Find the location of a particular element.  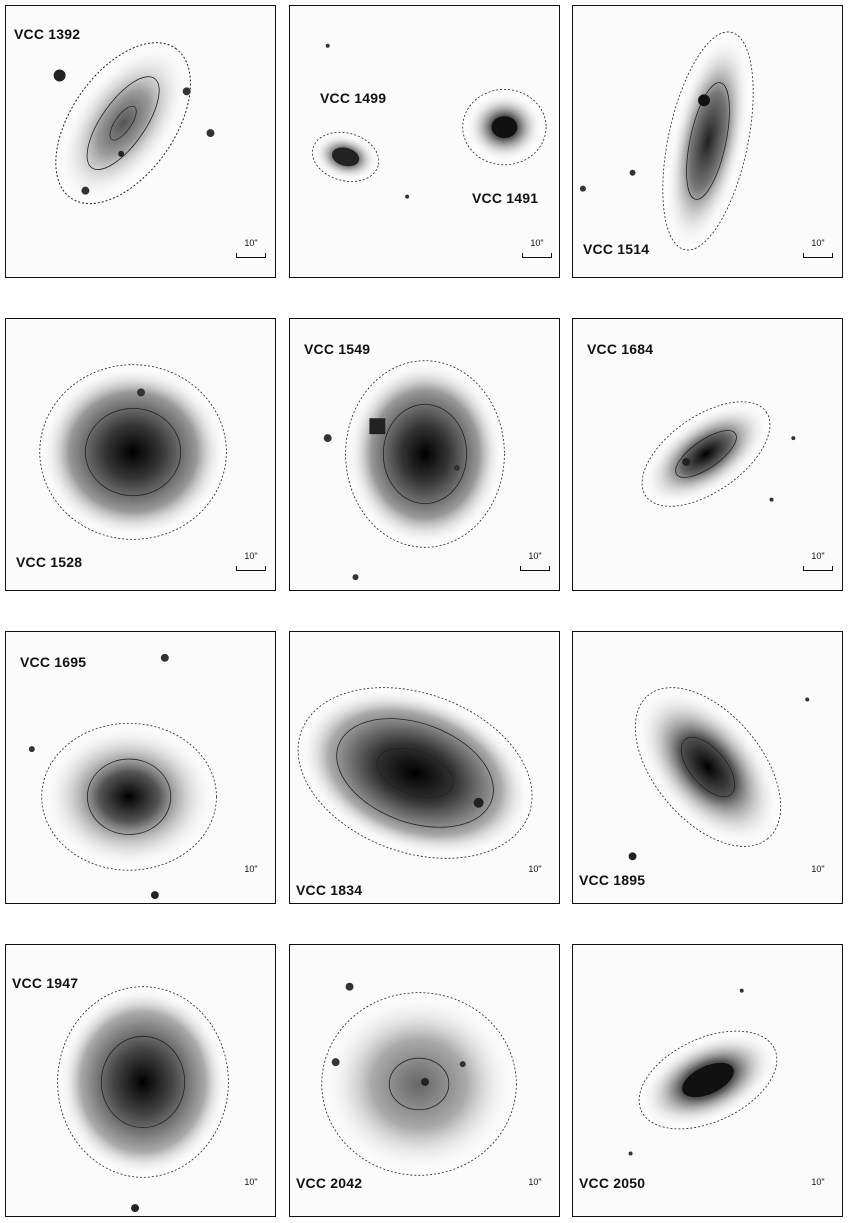

galaxy-panel-vcc-1947: VCC 1947 10" is located at coordinates (140, 1080).